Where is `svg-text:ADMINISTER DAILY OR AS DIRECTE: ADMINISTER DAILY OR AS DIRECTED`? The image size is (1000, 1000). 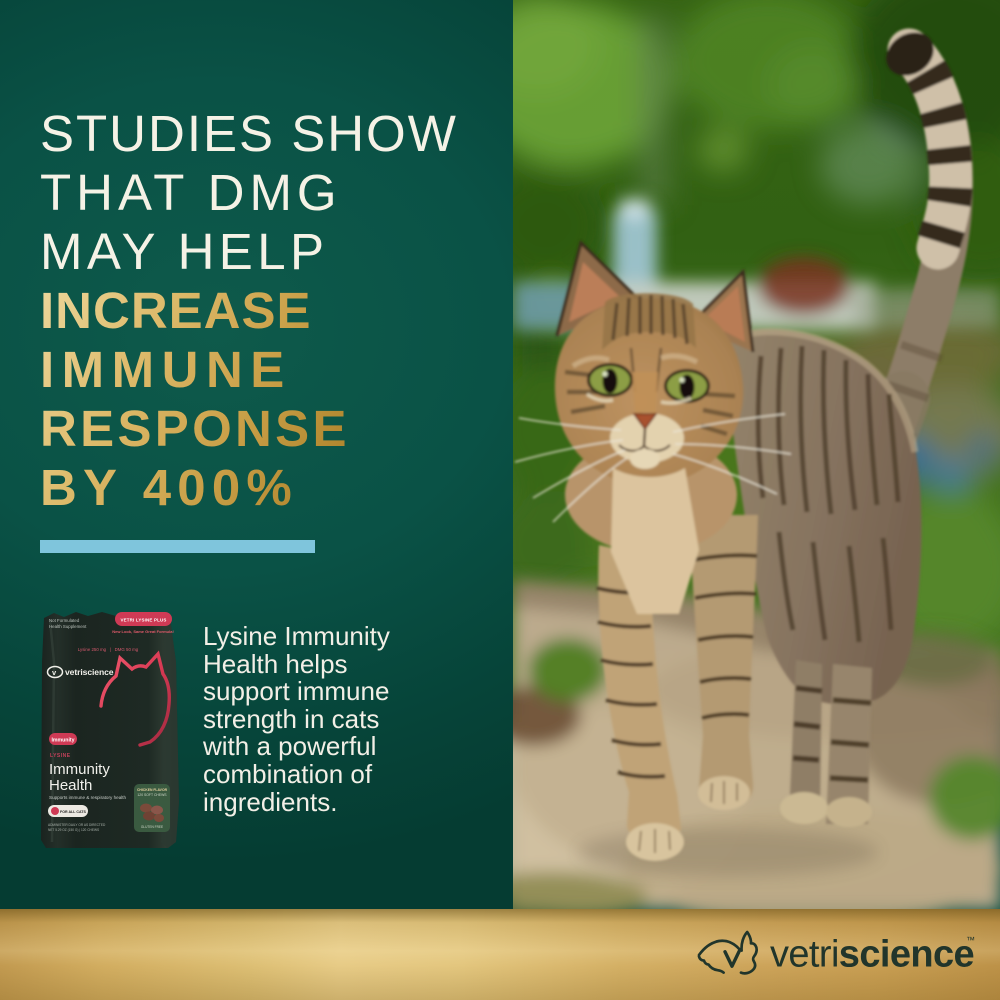
svg-text:ADMINISTER DAILY OR AS DIRECTE: ADMINISTER DAILY OR AS DIRECTED is located at coordinates (77, 825).